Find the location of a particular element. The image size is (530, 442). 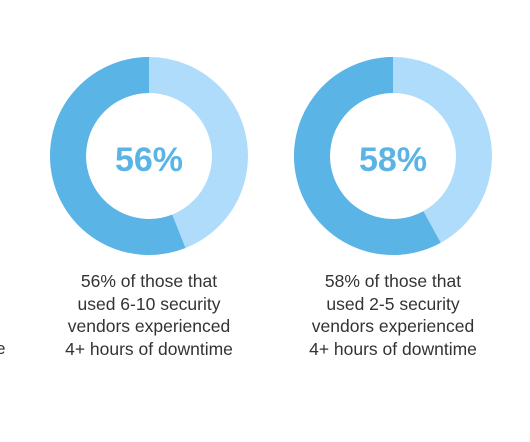

donut-center-label: 58% is located at coordinates (393, 160).